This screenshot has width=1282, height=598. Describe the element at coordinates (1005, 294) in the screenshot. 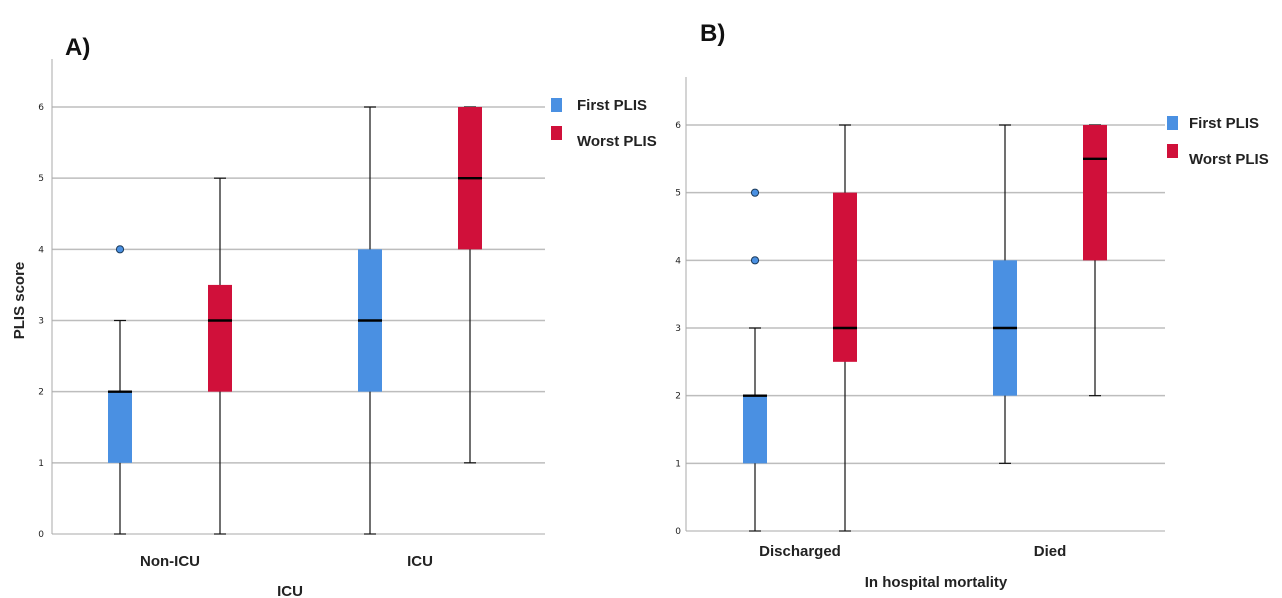

I see `box-first-plis-died` at that location.